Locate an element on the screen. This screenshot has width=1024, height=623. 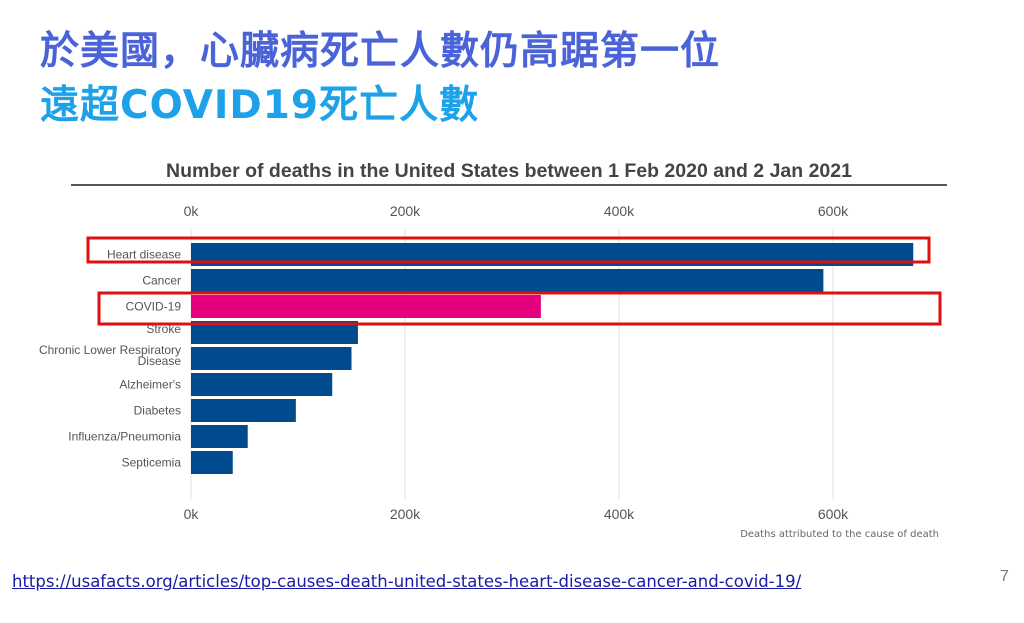
bar-chronic-lower-respiratory-disease is located at coordinates (271, 358).